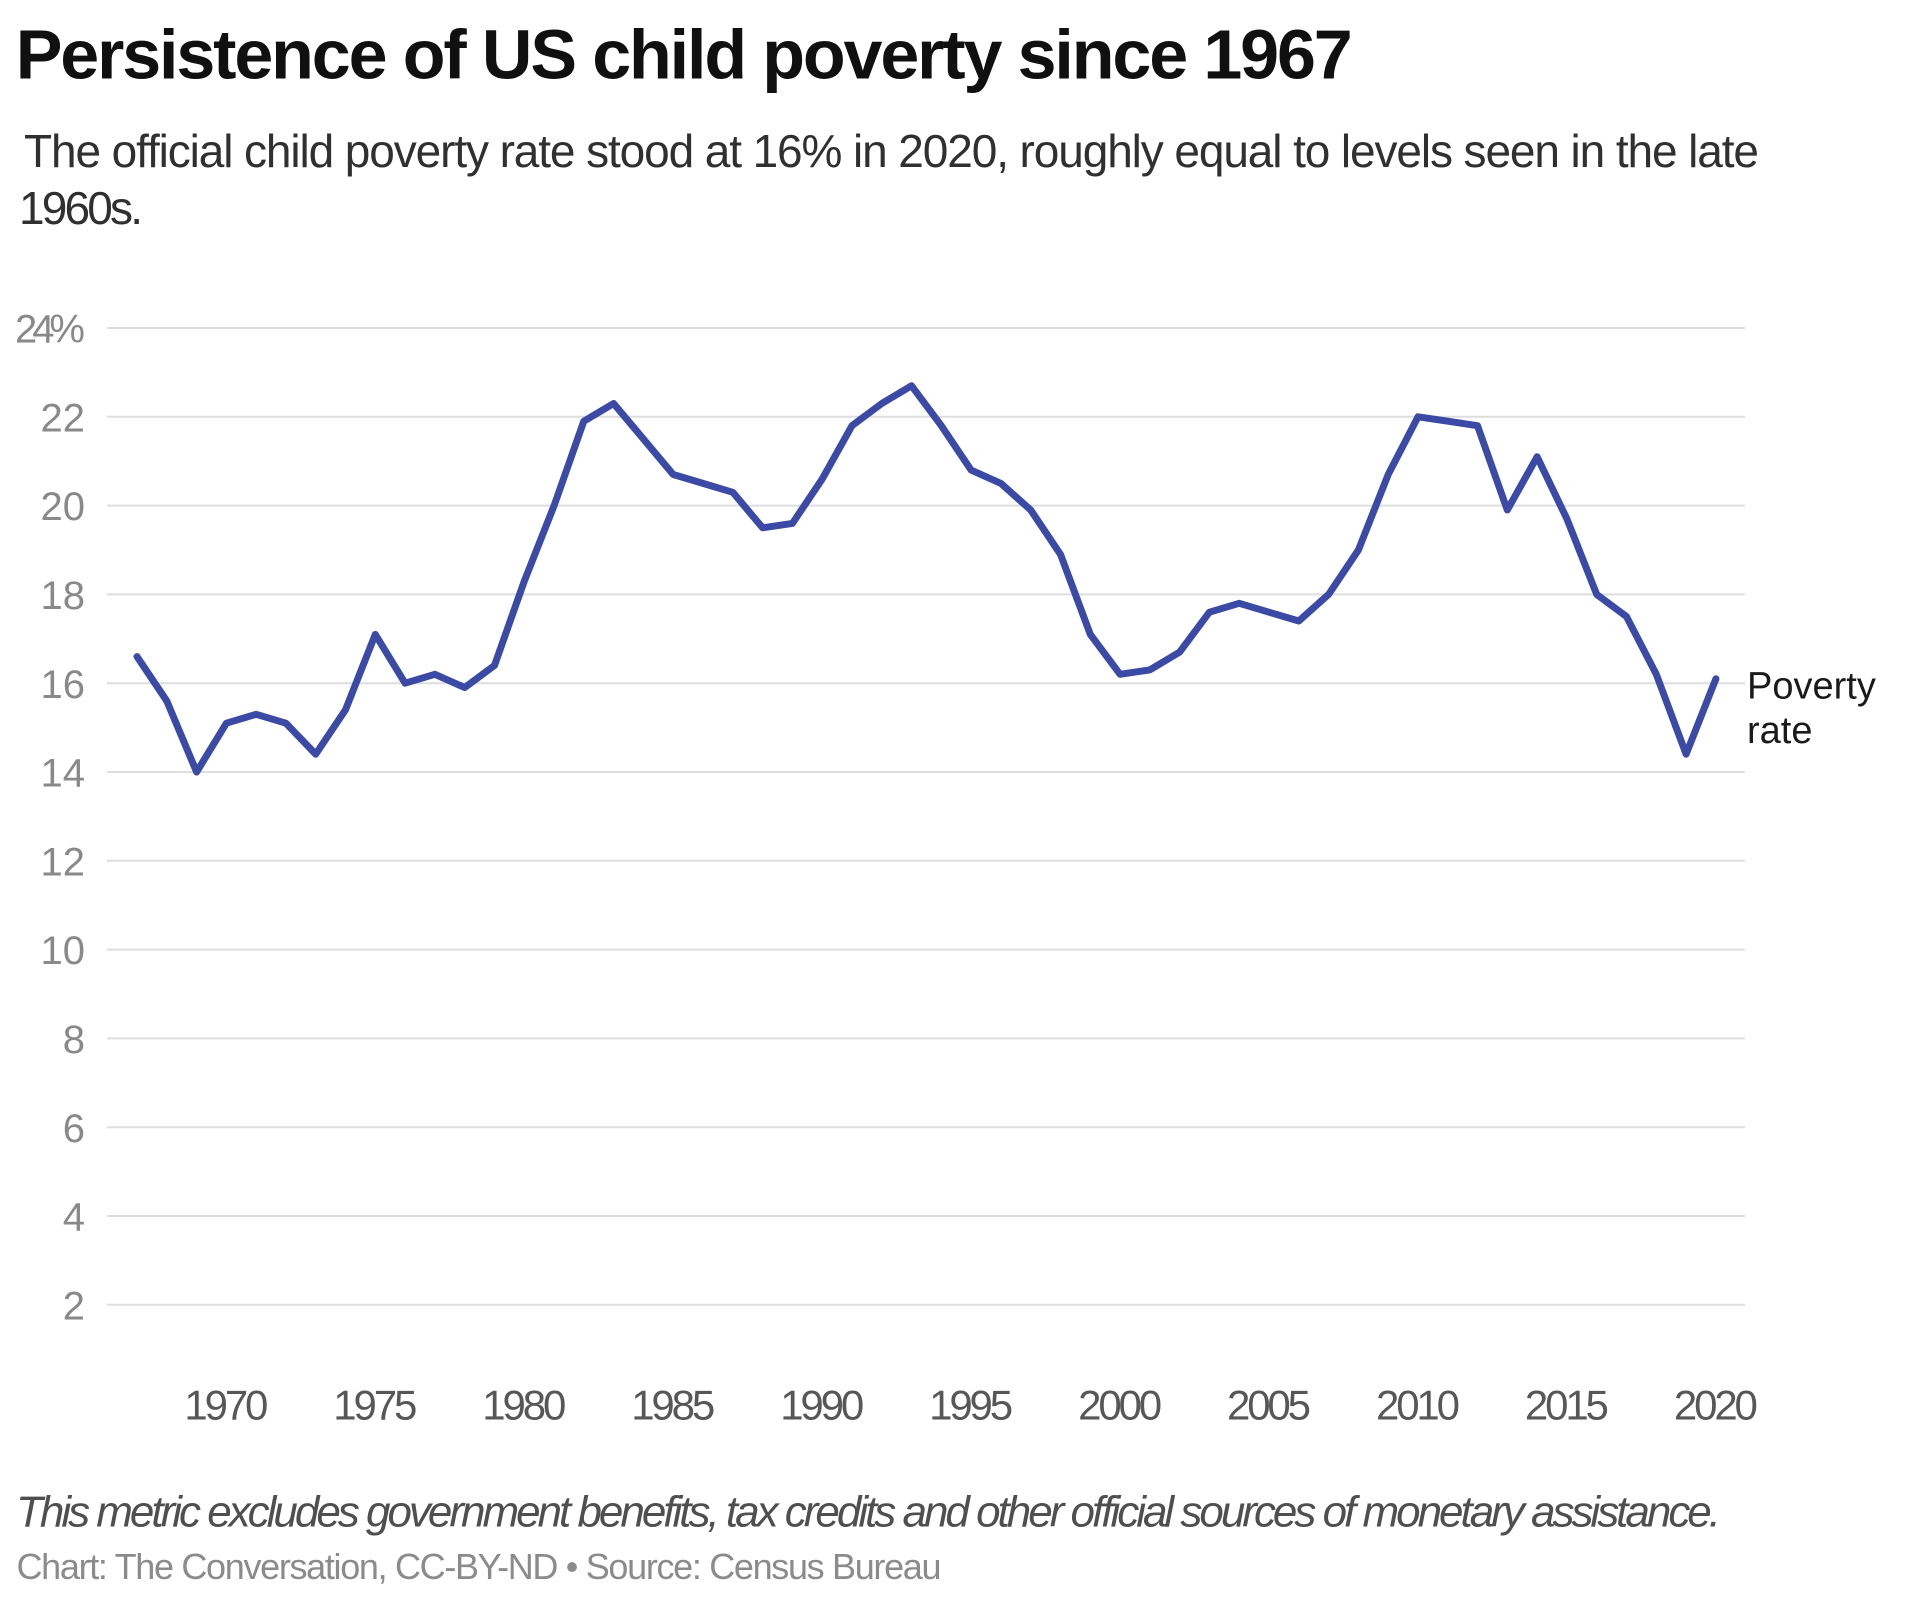 The width and height of the screenshot is (1920, 1605). Describe the element at coordinates (673, 1404) in the screenshot. I see `svg-text: 1985` at that location.